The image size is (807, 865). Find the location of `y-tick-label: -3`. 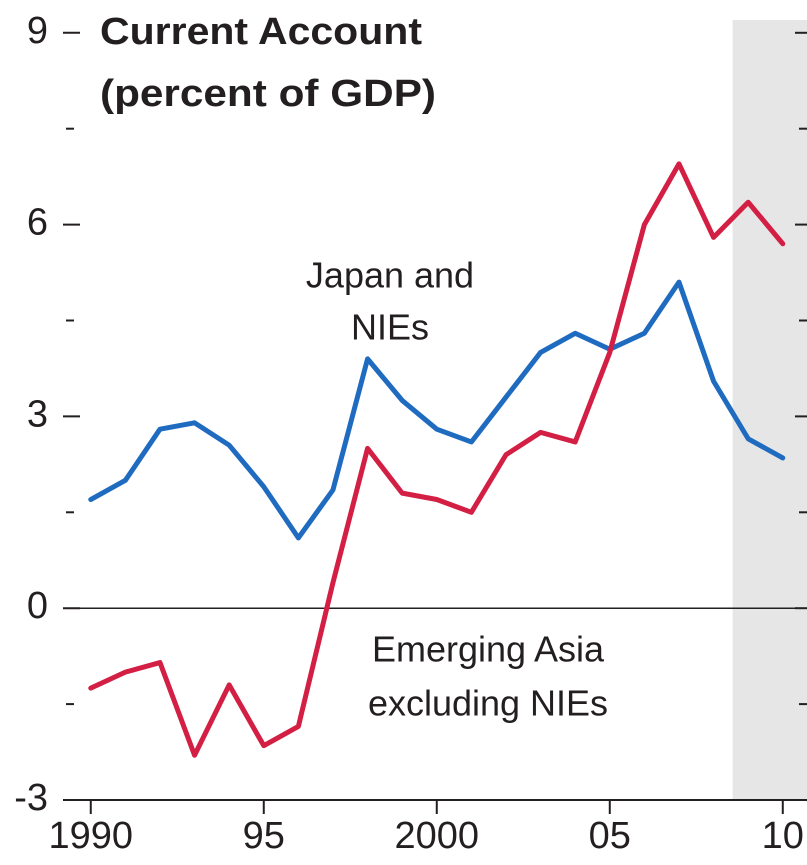

y-tick-label: -3 is located at coordinates (31, 798).